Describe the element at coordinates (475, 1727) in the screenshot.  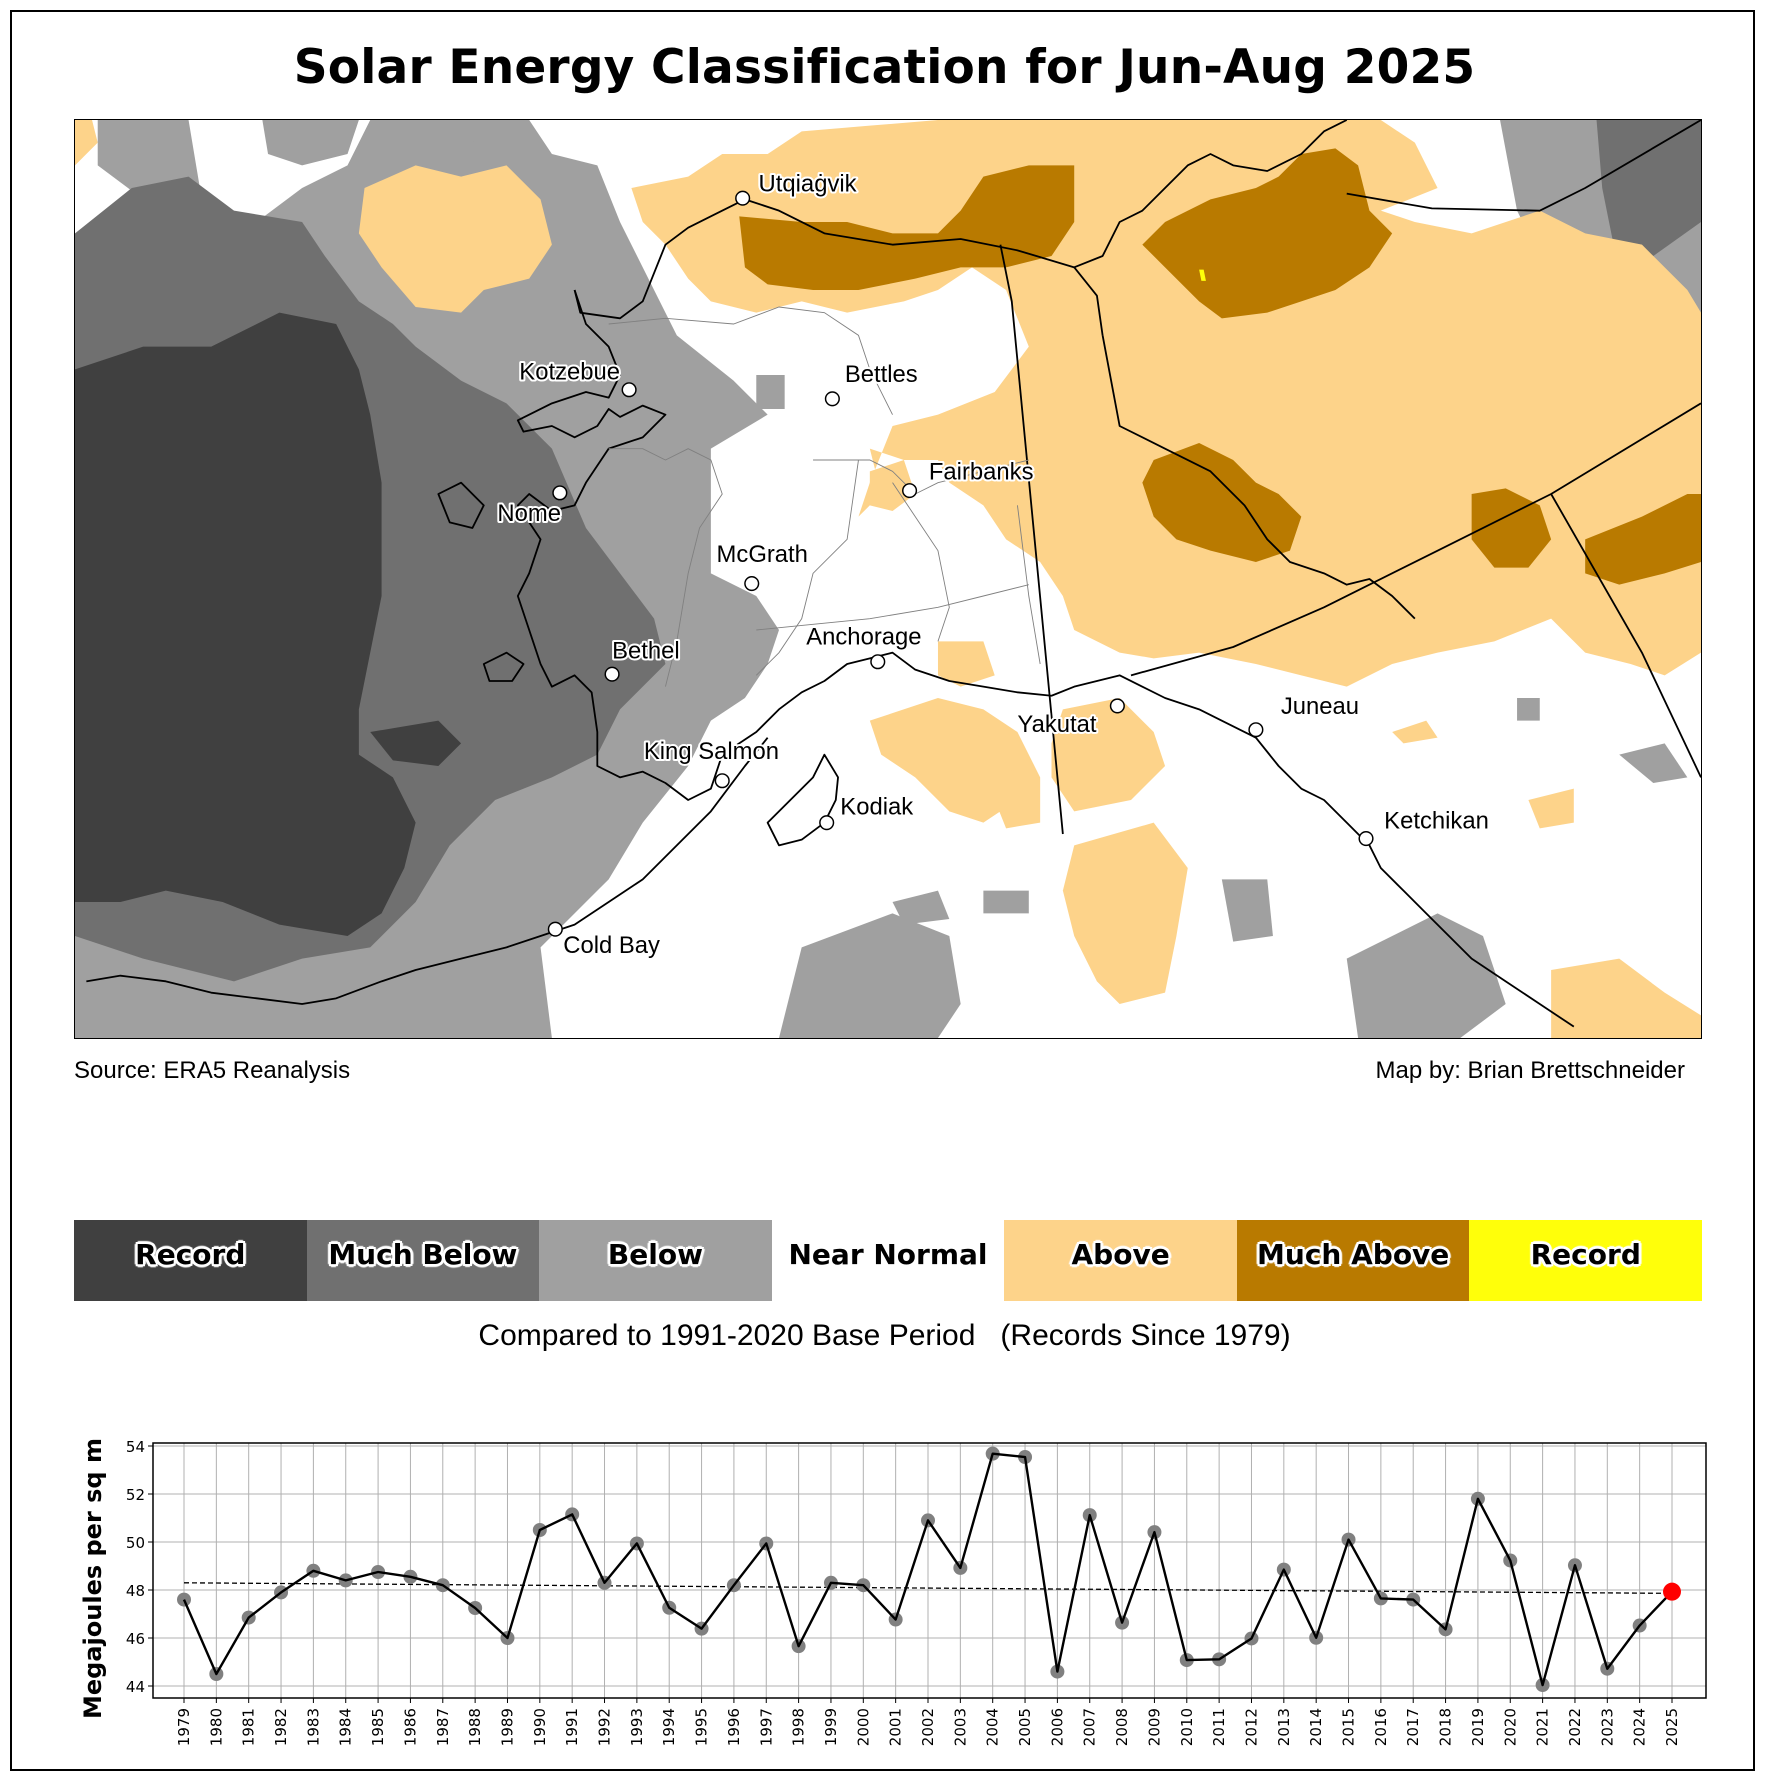
I see `x-tick-label: 1988` at that location.